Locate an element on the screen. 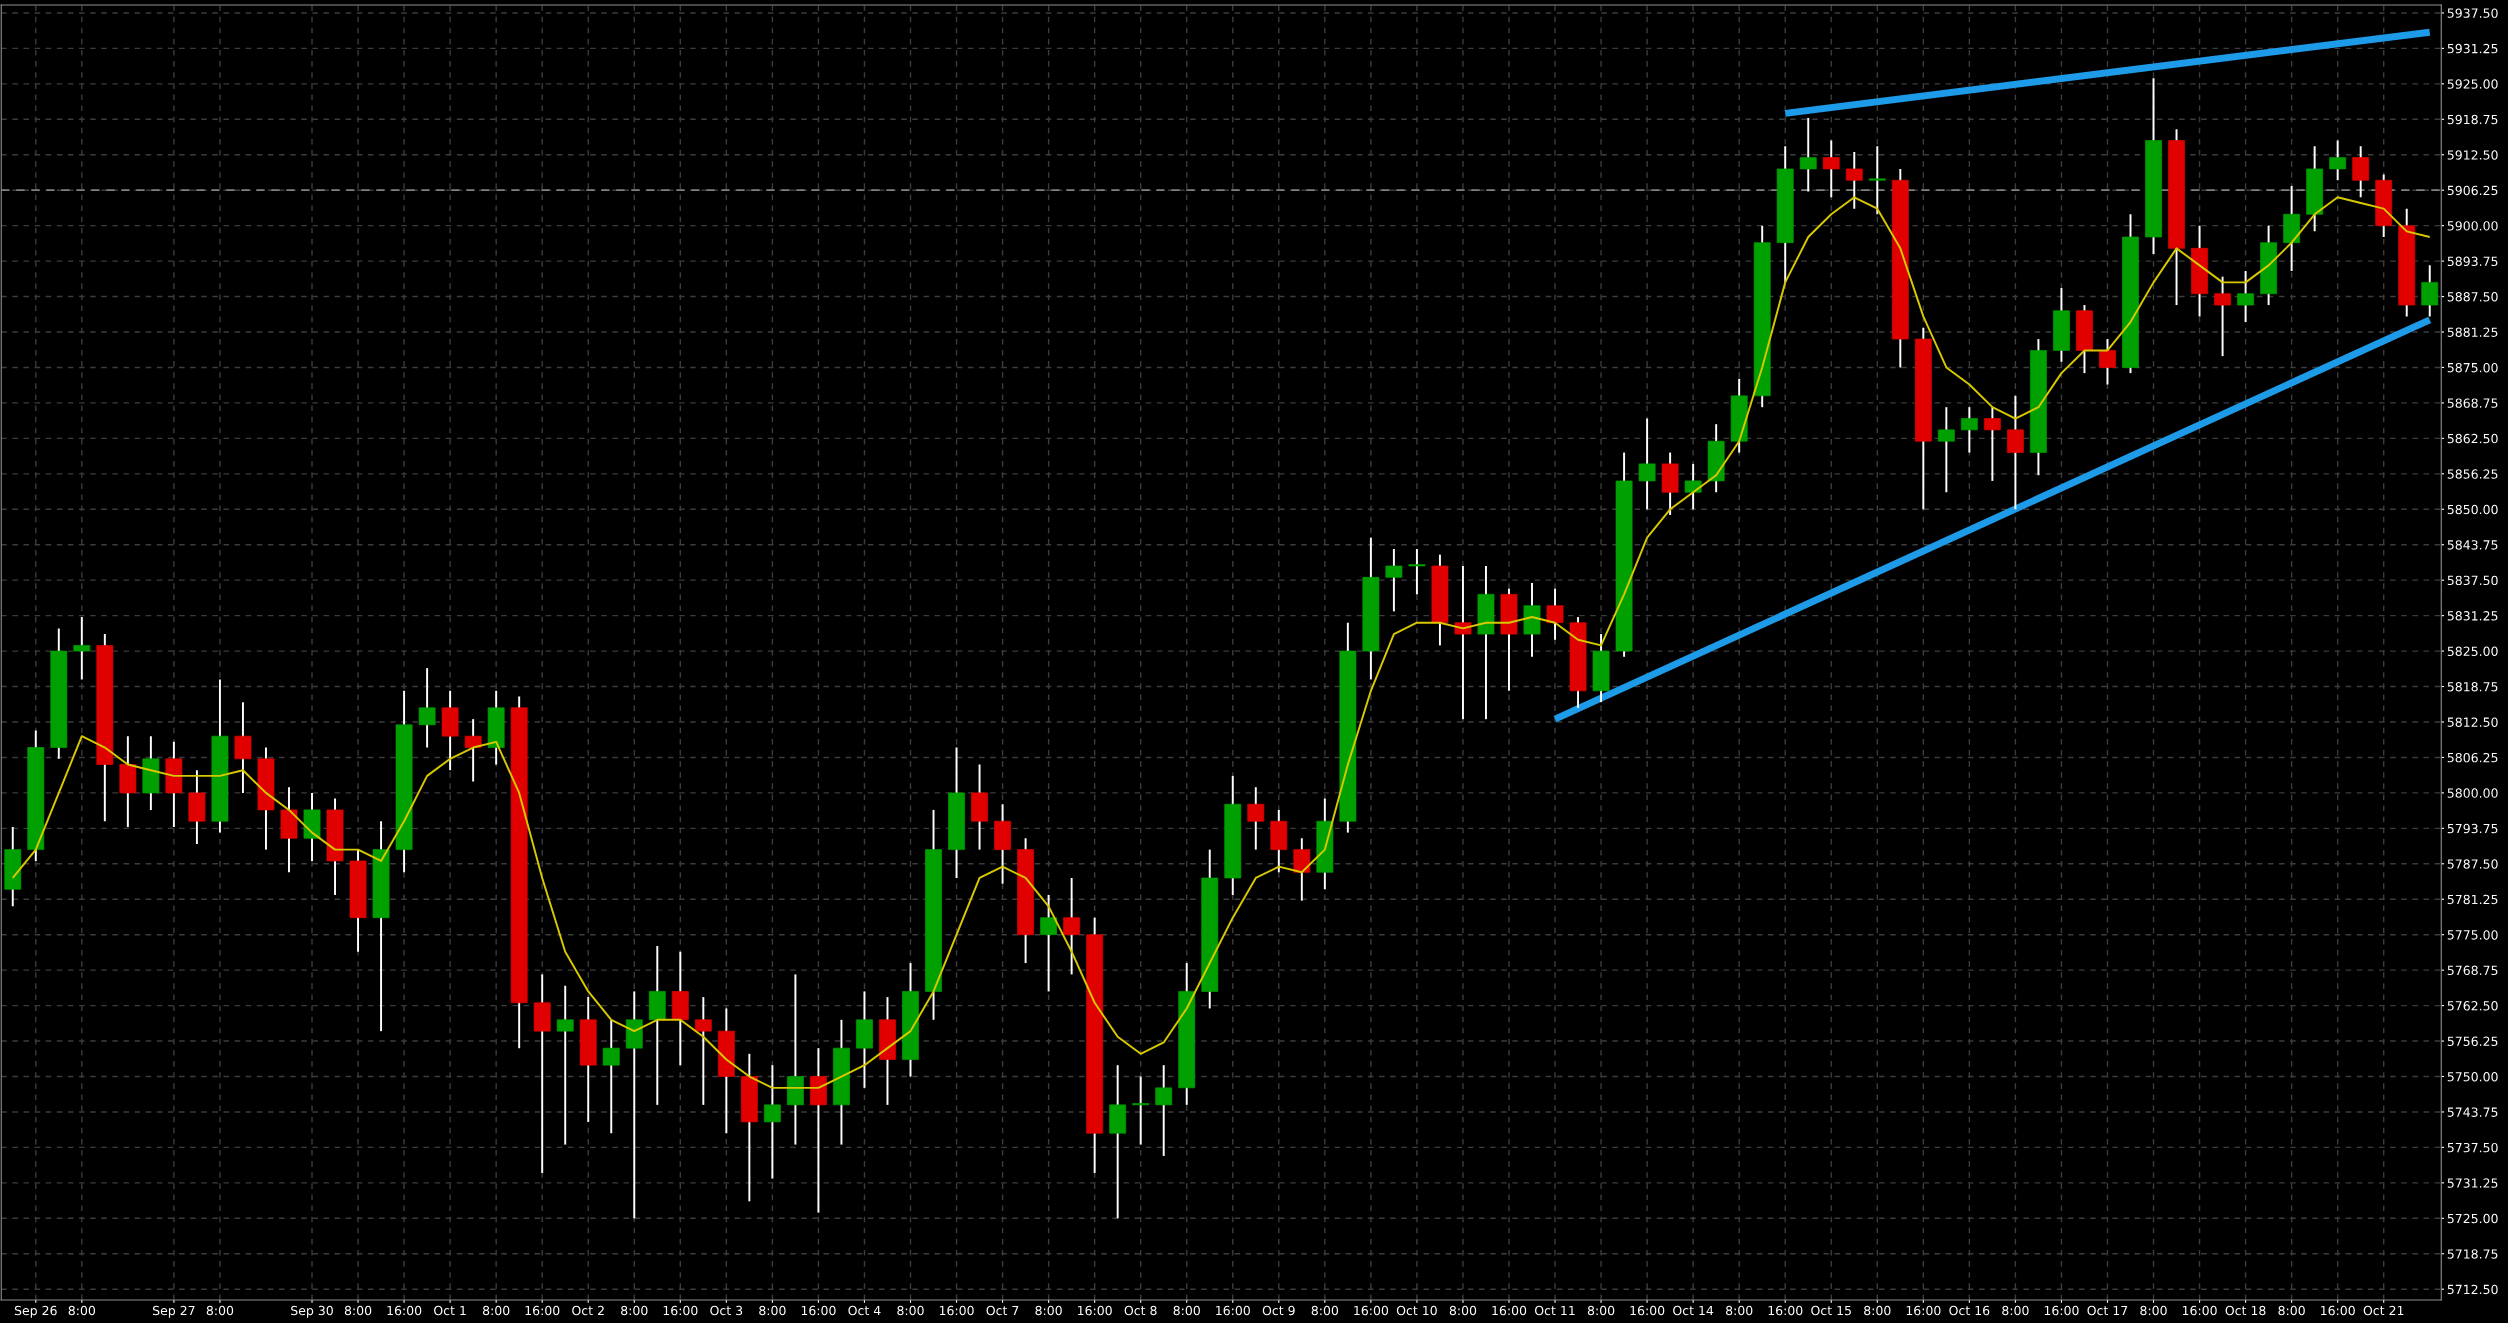  y-tick-label: 5912.50 is located at coordinates (2472, 155).